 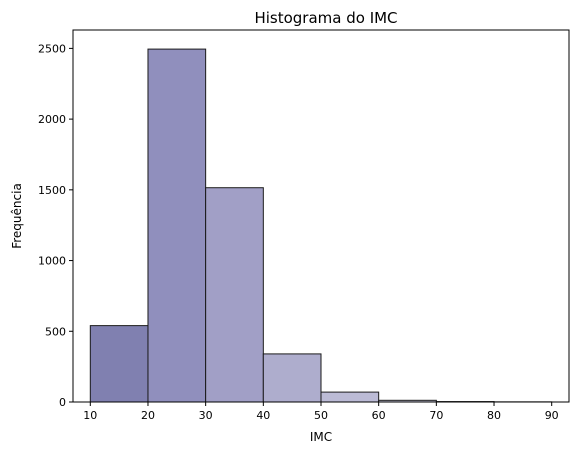 What do you see at coordinates (17, 216) in the screenshot?
I see `y-axis-label: Frequência` at bounding box center [17, 216].